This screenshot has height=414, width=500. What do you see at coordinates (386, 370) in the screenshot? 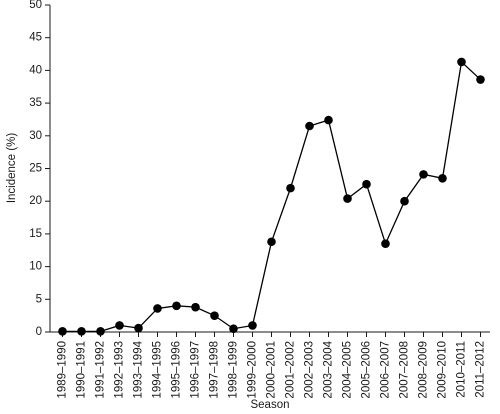
I see `x-tick-label: 2006–2007` at bounding box center [386, 370].